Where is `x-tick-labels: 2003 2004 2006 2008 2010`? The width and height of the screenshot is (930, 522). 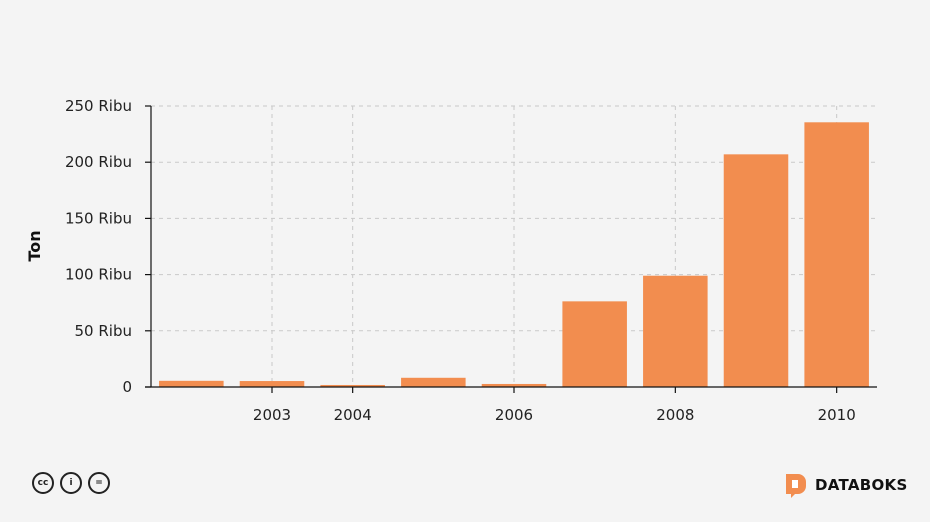 x-tick-labels: 2003 2004 2006 2008 2010 is located at coordinates (554, 415).